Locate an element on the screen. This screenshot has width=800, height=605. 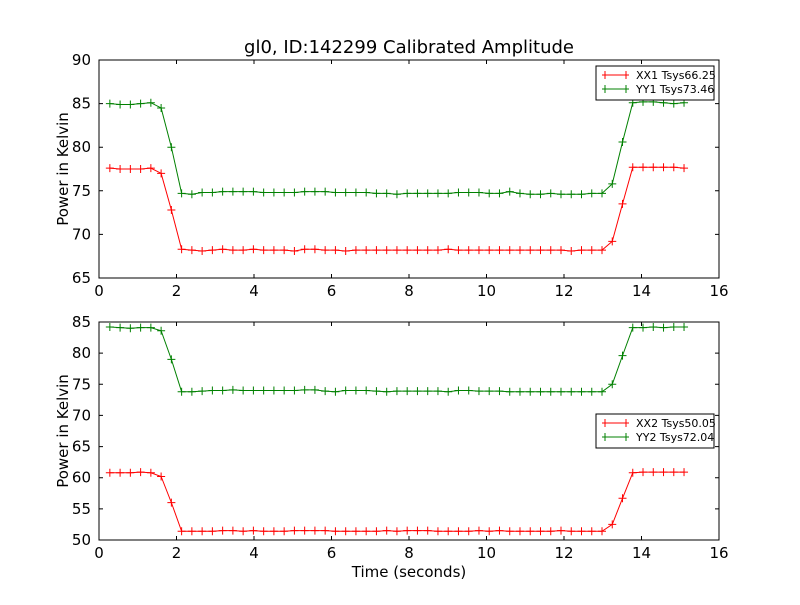
x-tick-label: 14 is located at coordinates (641, 291).